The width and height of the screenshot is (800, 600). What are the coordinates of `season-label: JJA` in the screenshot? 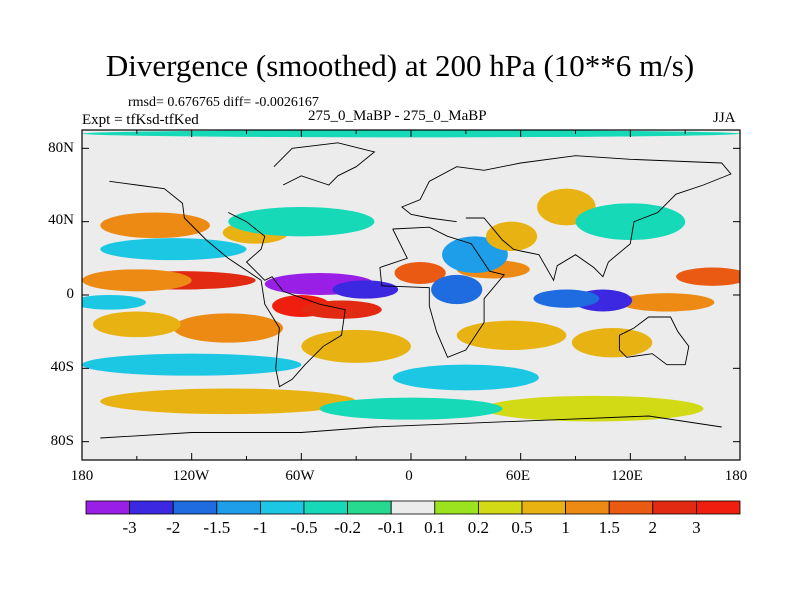 It's located at (724, 118).